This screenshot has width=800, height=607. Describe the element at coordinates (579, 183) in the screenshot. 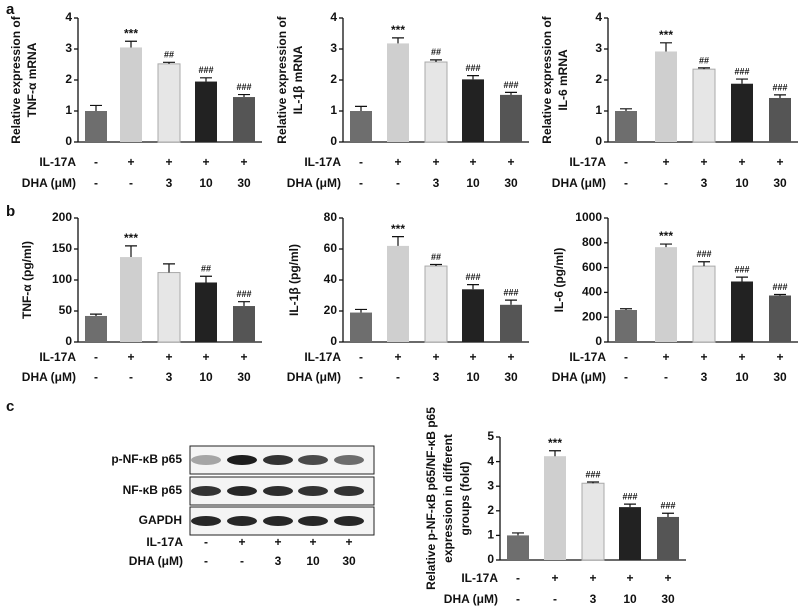

I see `treatment-name: DHA (μM)` at that location.